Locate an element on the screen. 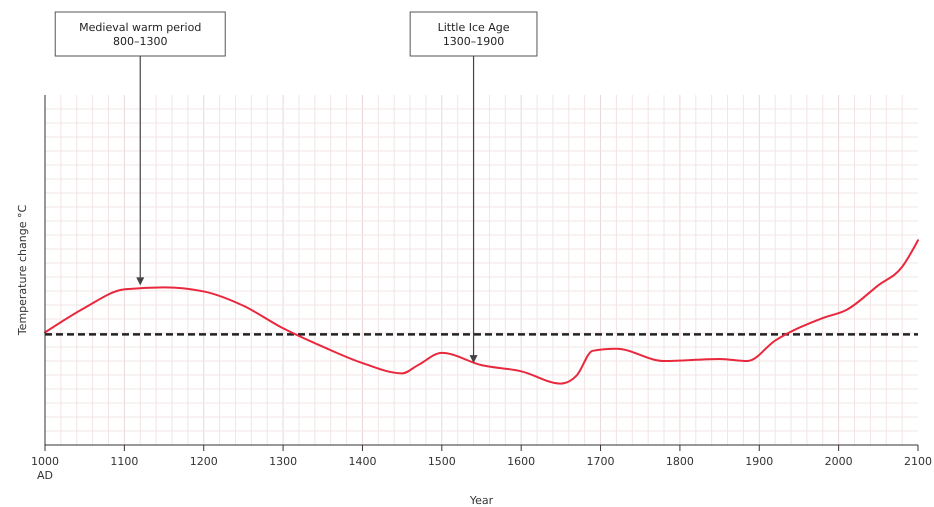 The width and height of the screenshot is (934, 507). x-tick-label: 1600 is located at coordinates (521, 461).